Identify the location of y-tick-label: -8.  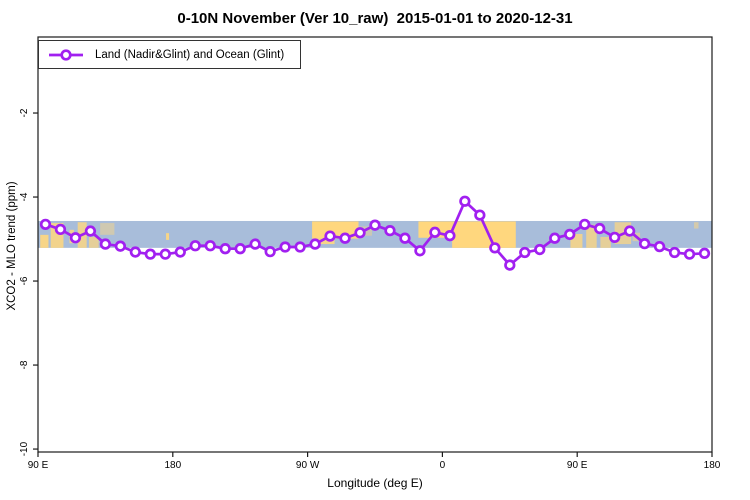
(24, 364).